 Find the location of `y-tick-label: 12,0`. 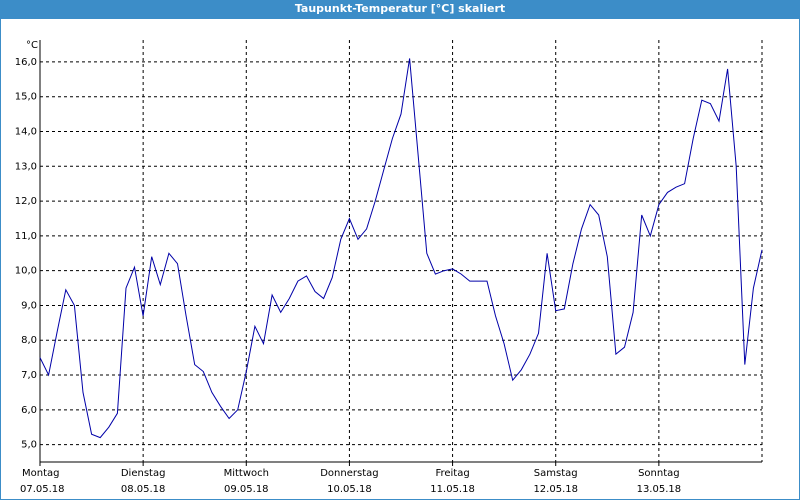

y-tick-label: 12,0 is located at coordinates (26, 201).